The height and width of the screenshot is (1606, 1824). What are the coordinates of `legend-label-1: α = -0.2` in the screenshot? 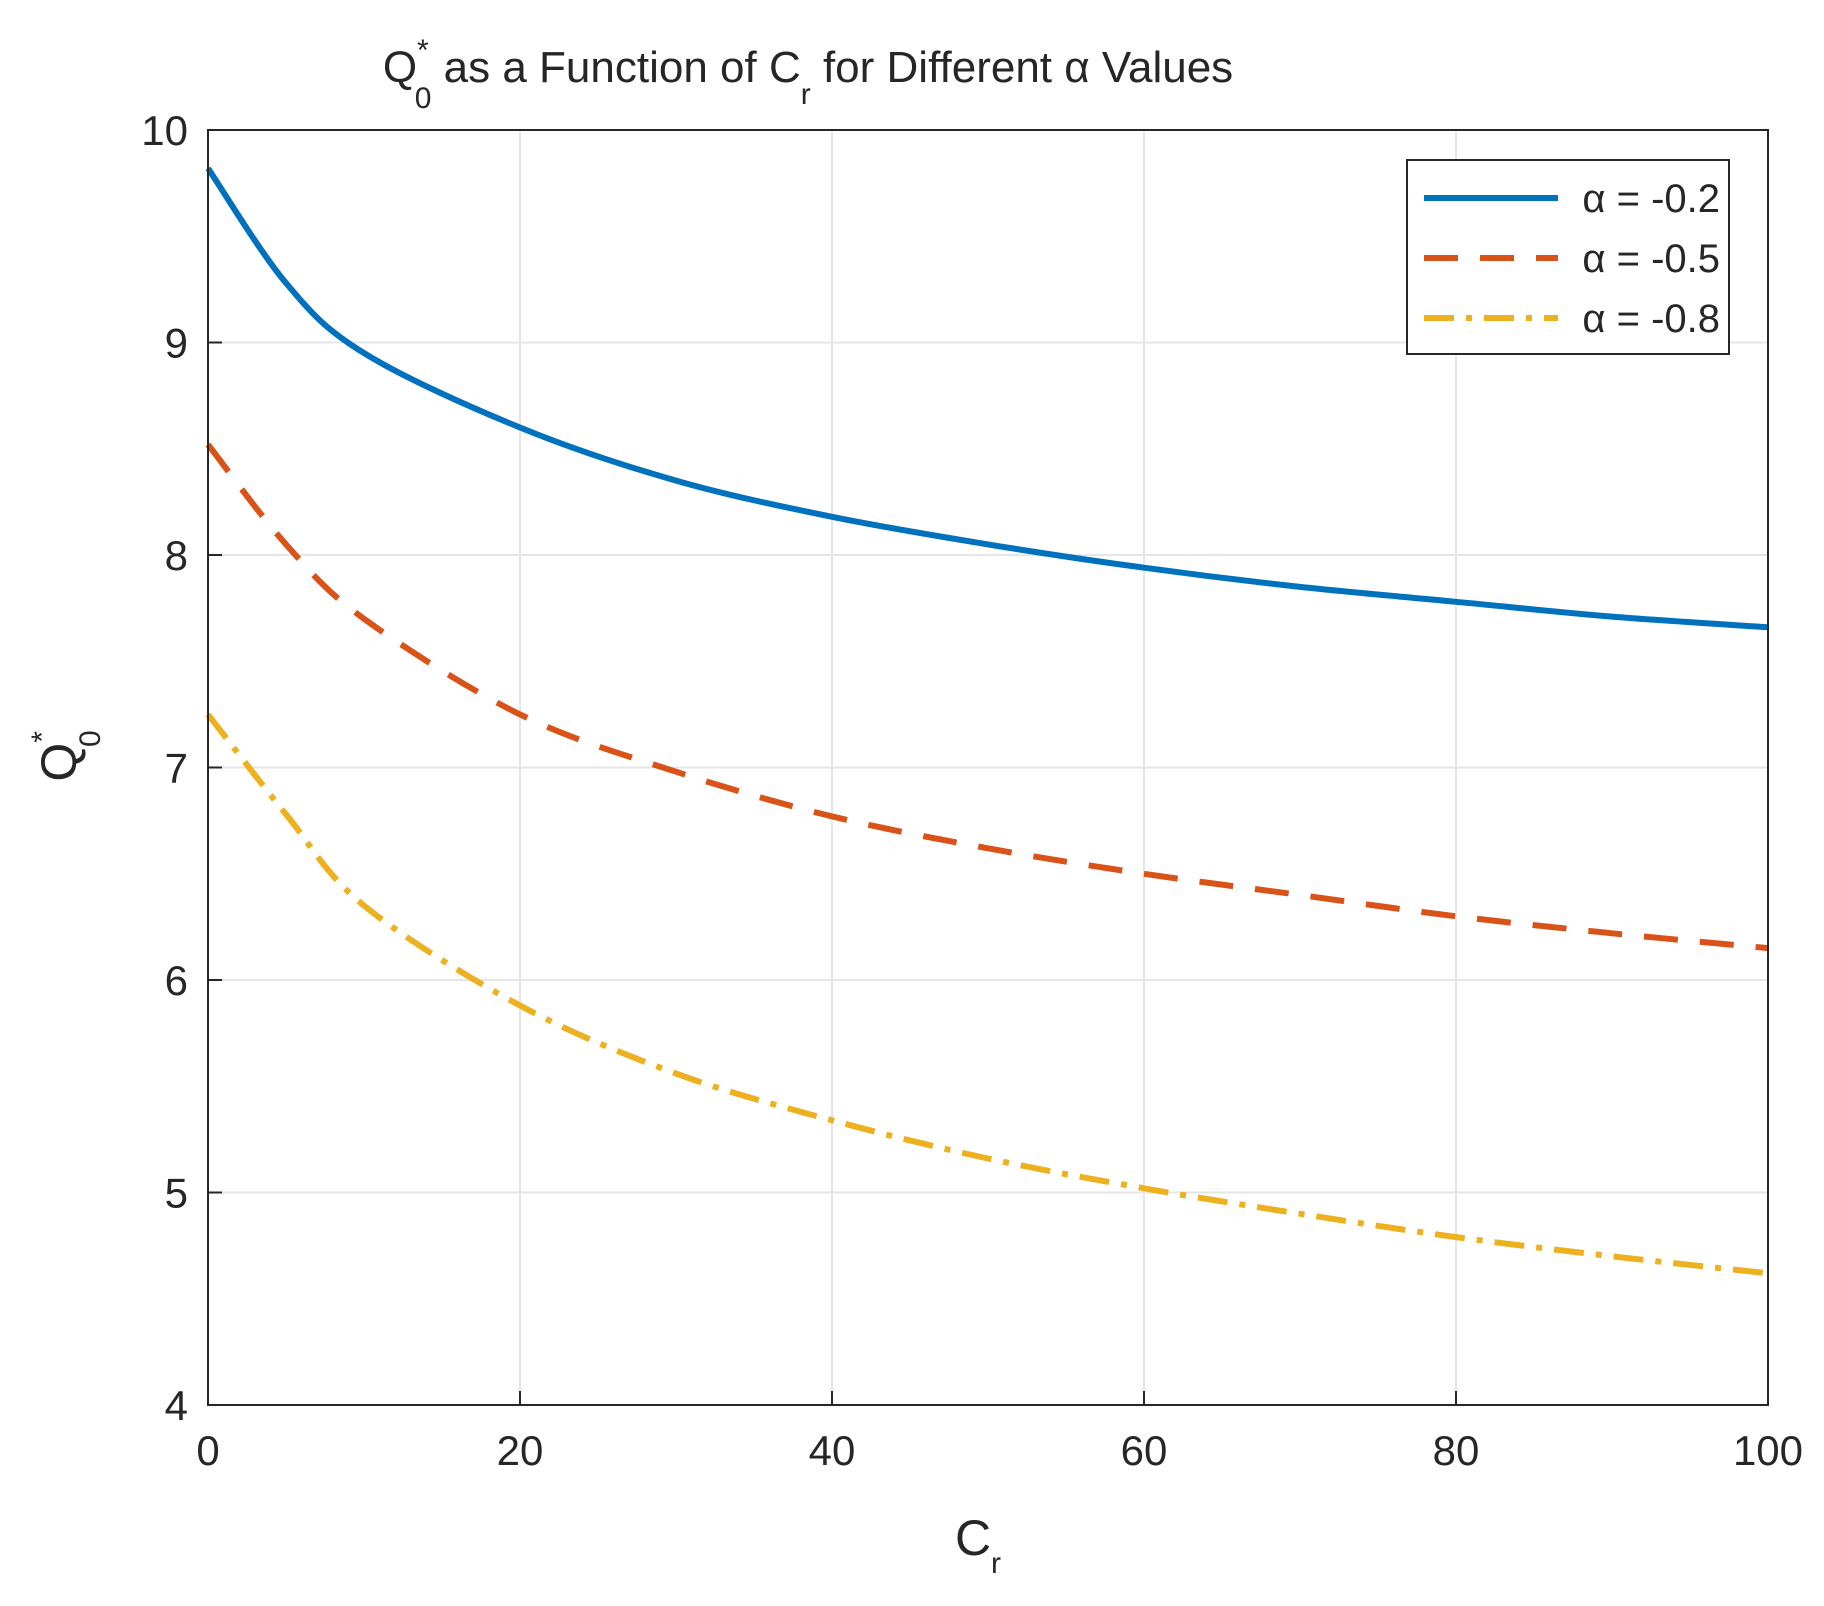 It's located at (1651, 199).